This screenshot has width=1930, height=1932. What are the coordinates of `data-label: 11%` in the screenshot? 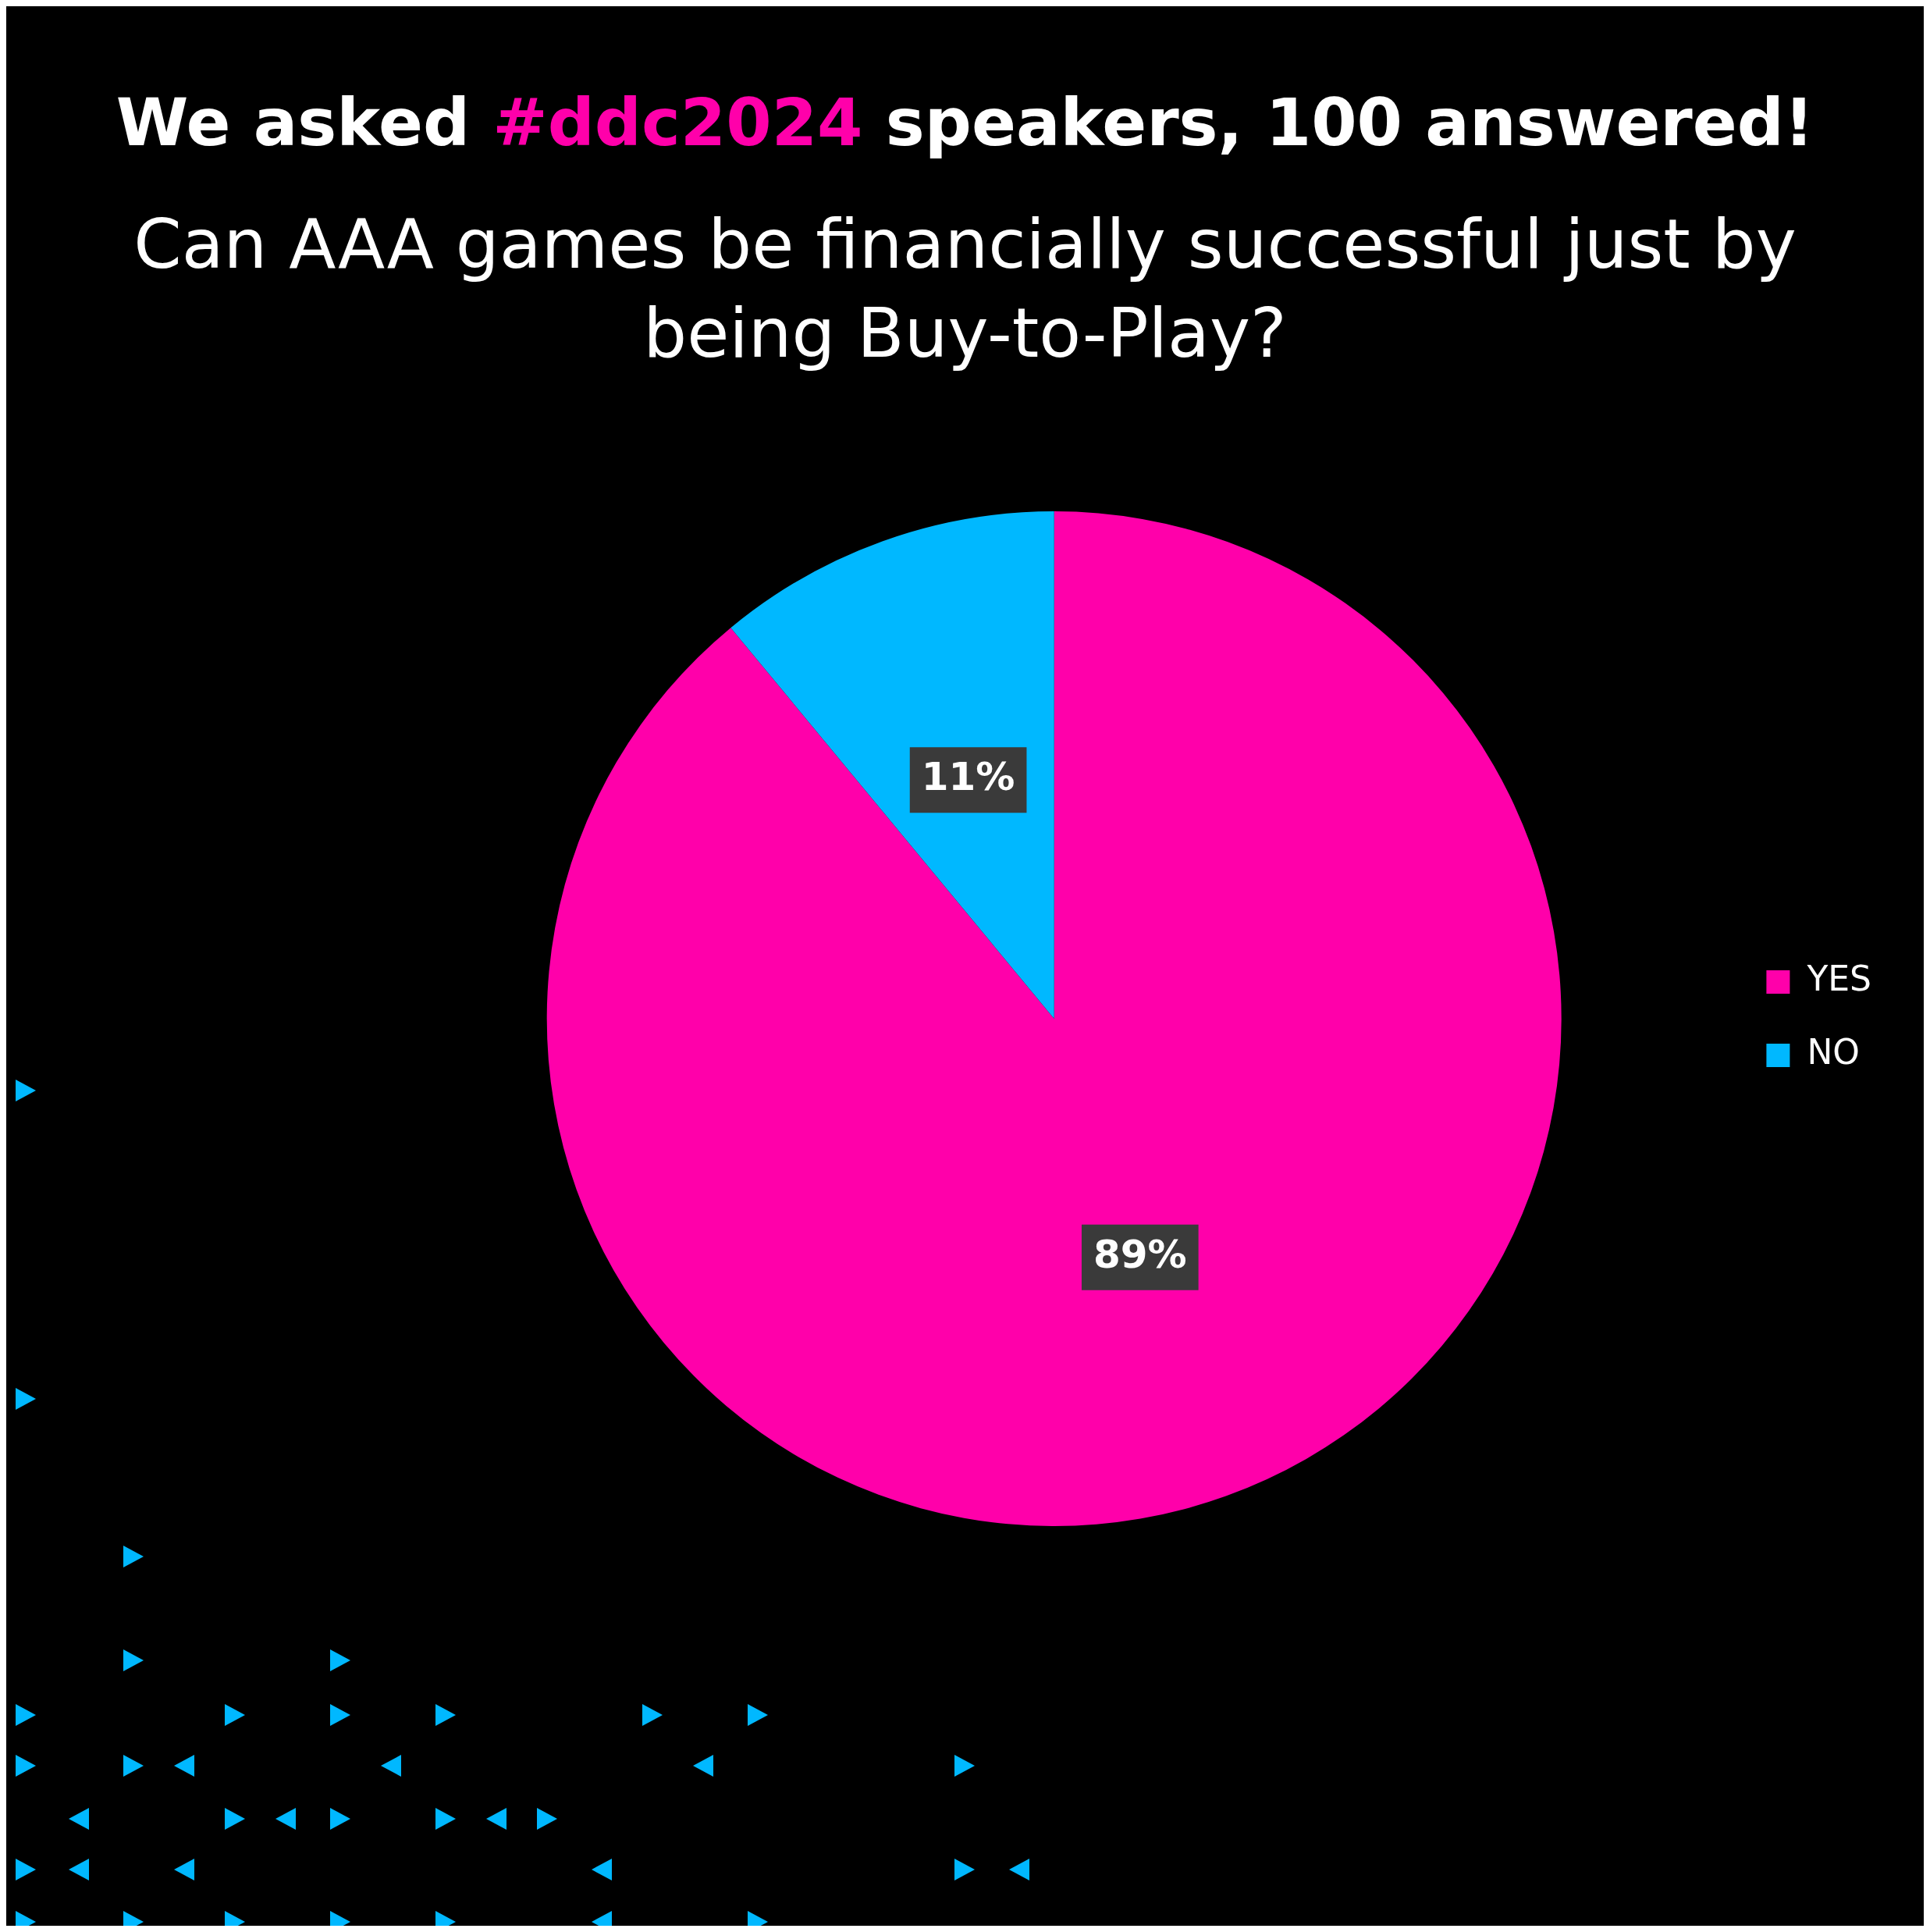 It's located at (968, 776).